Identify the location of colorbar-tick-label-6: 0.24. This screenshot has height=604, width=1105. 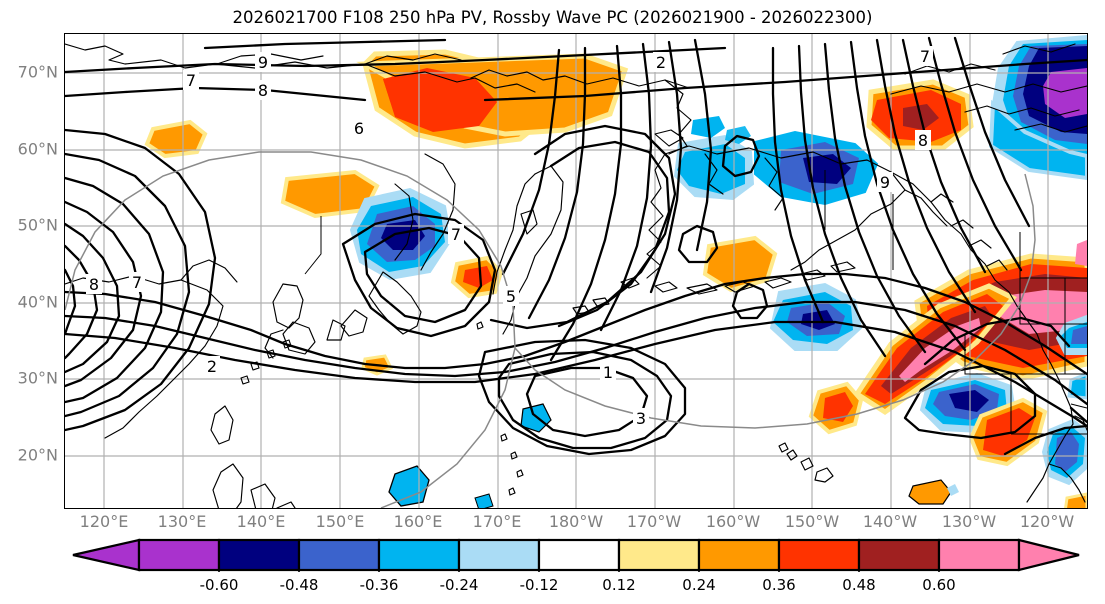
(699, 585).